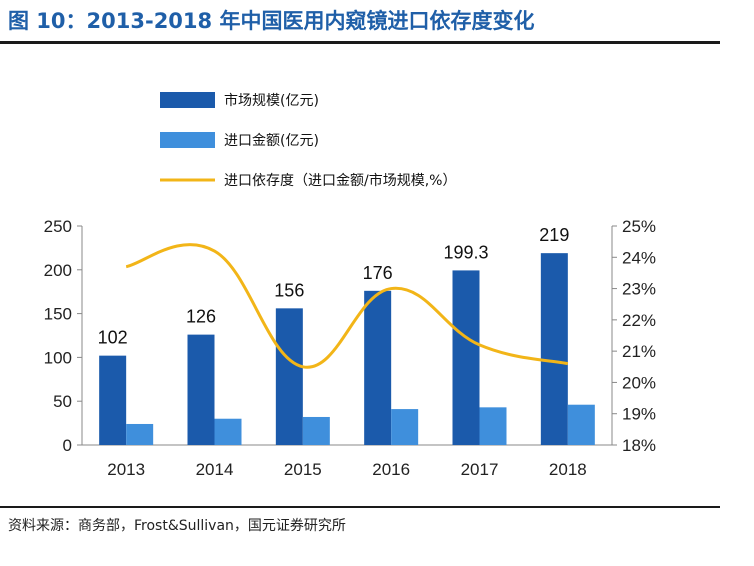 Image resolution: width=754 pixels, height=566 pixels. I want to click on y-tick-label-left: 150, so click(58, 314).